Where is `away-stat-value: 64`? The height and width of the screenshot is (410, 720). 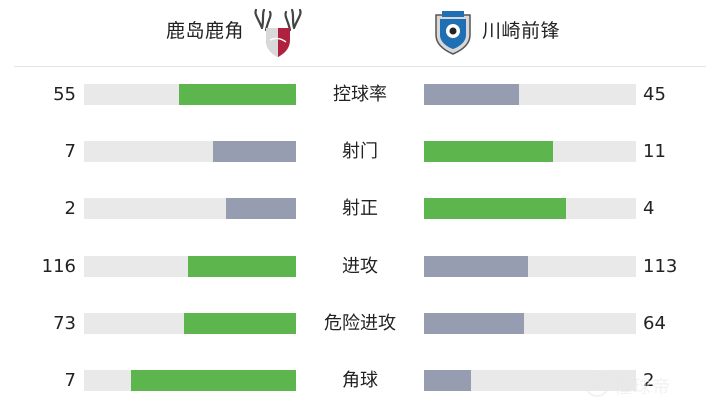 away-stat-value: 64 is located at coordinates (654, 323).